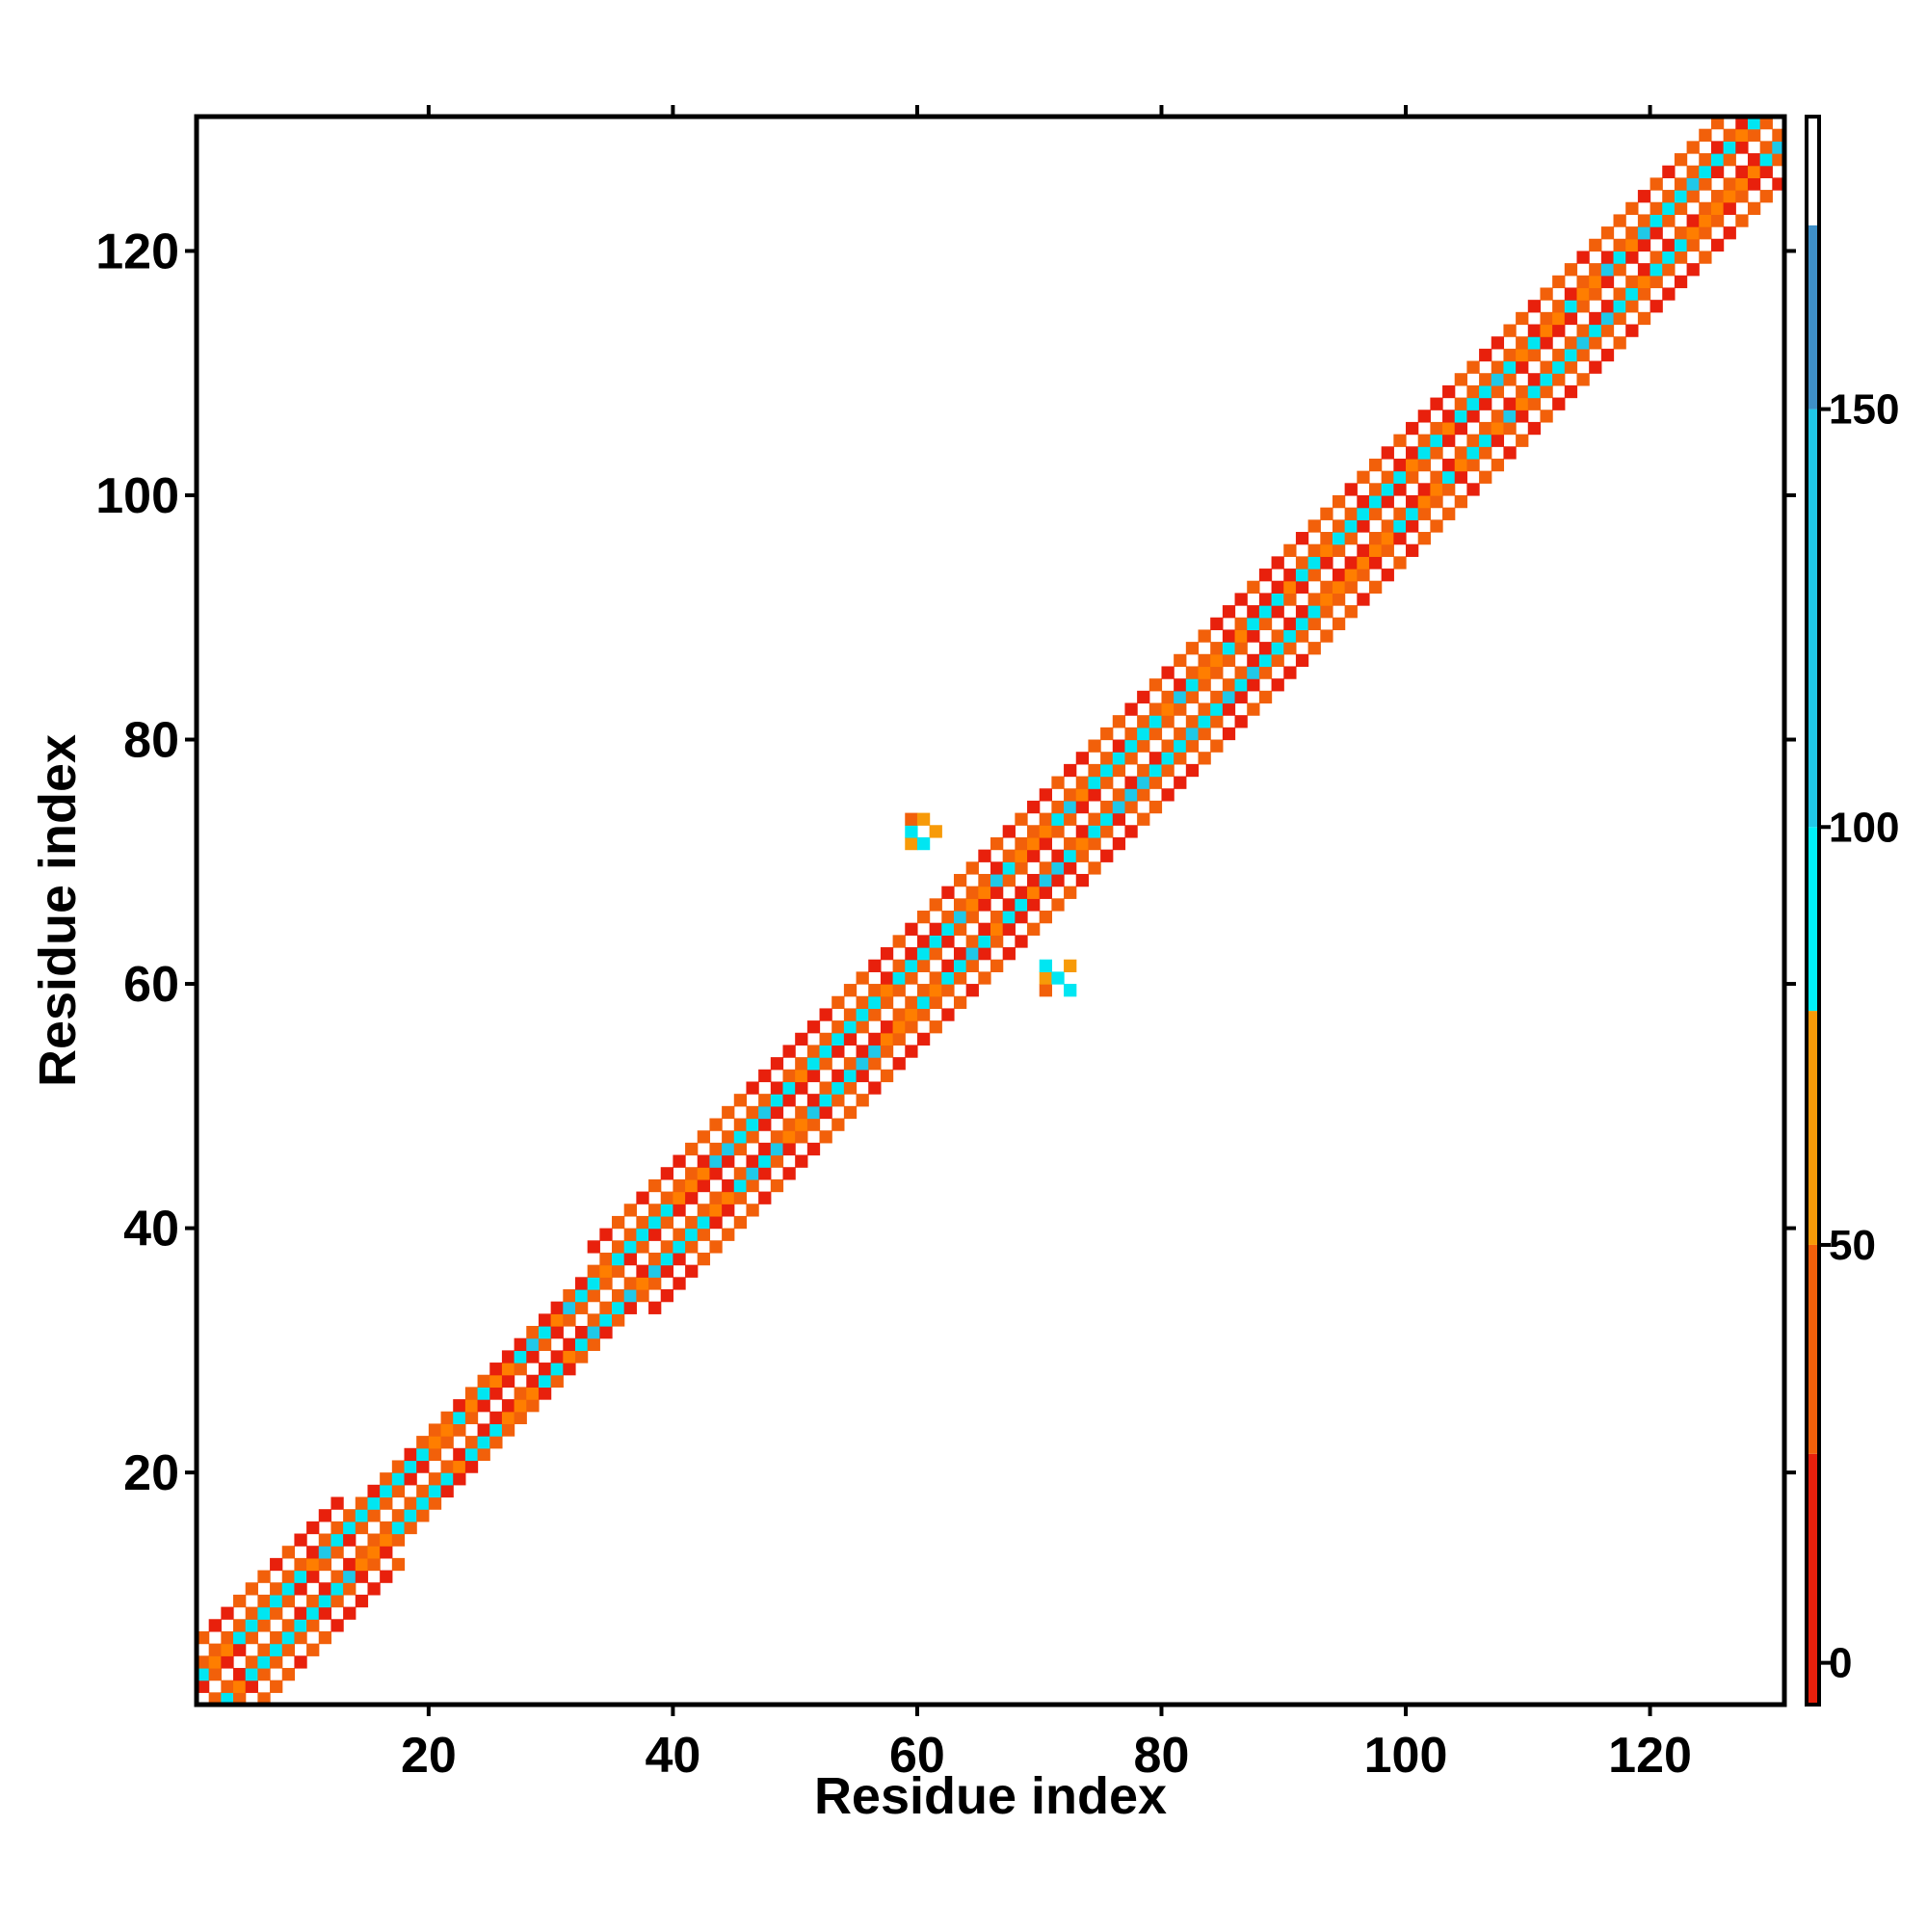  Describe the element at coordinates (1864, 827) in the screenshot. I see `colorbar-tick-label: 100` at that location.